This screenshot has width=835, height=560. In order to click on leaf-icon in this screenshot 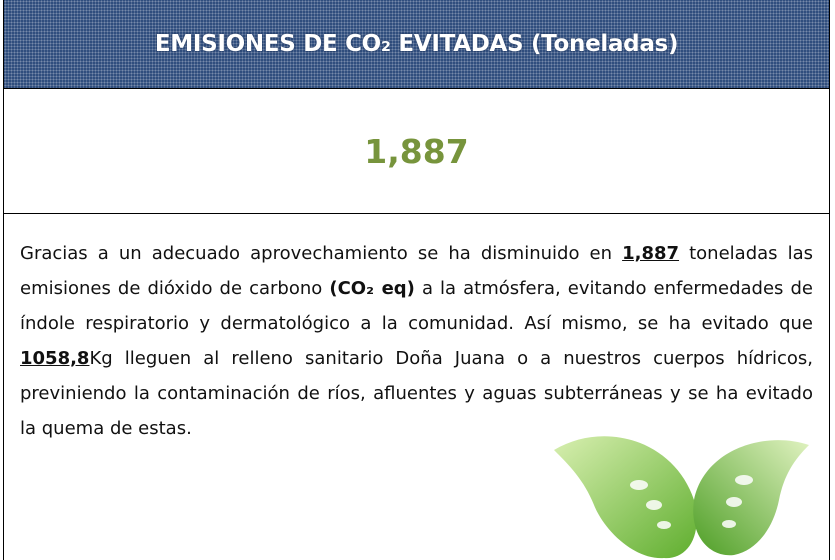, I will do `click(681, 497)`.